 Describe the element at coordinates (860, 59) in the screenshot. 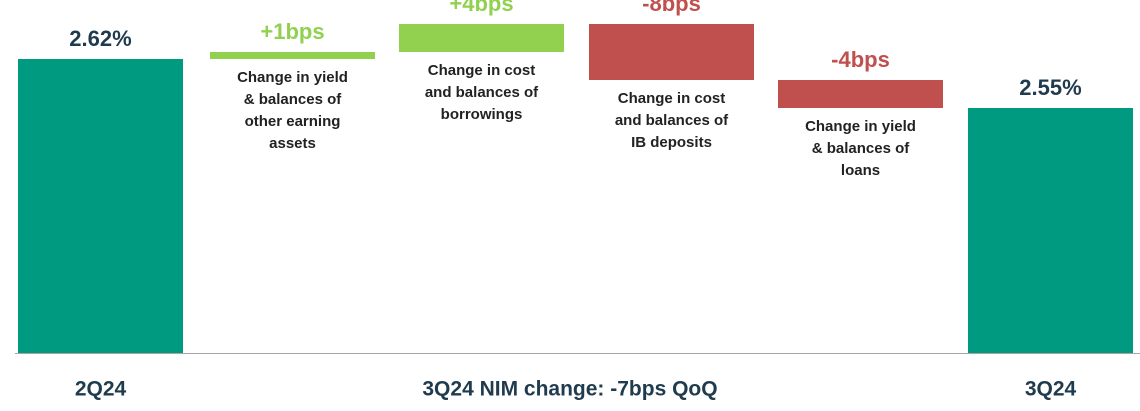

I see `value-label: -4bps` at that location.